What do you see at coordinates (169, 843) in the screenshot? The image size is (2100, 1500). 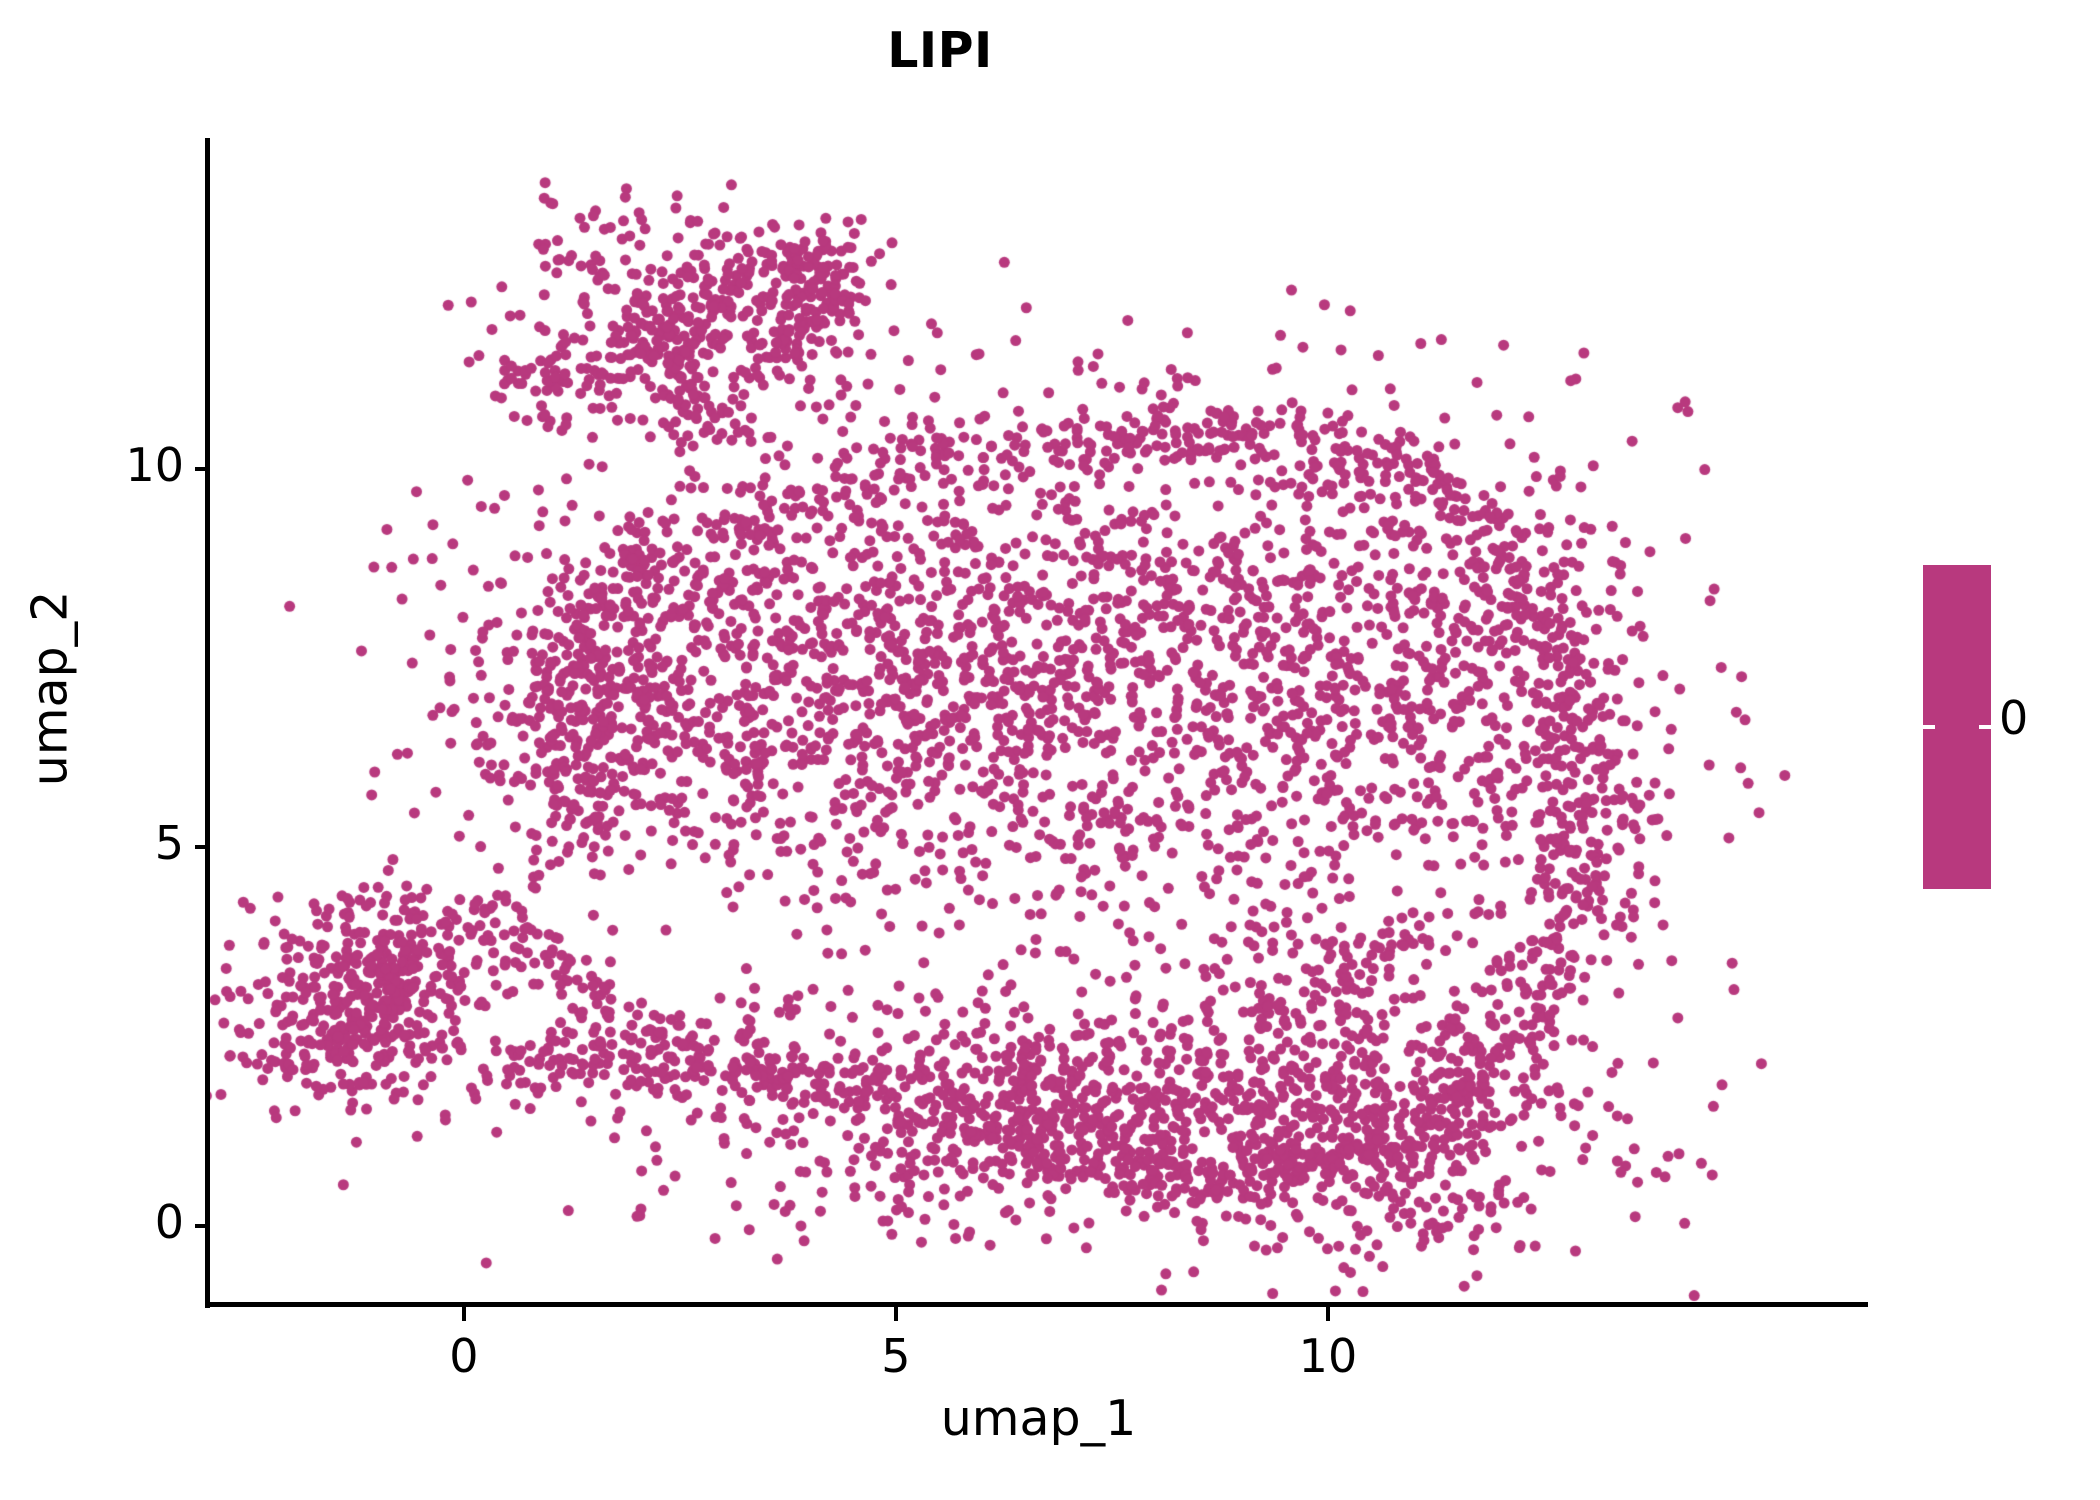 I see `y-tick-label: 5` at bounding box center [169, 843].